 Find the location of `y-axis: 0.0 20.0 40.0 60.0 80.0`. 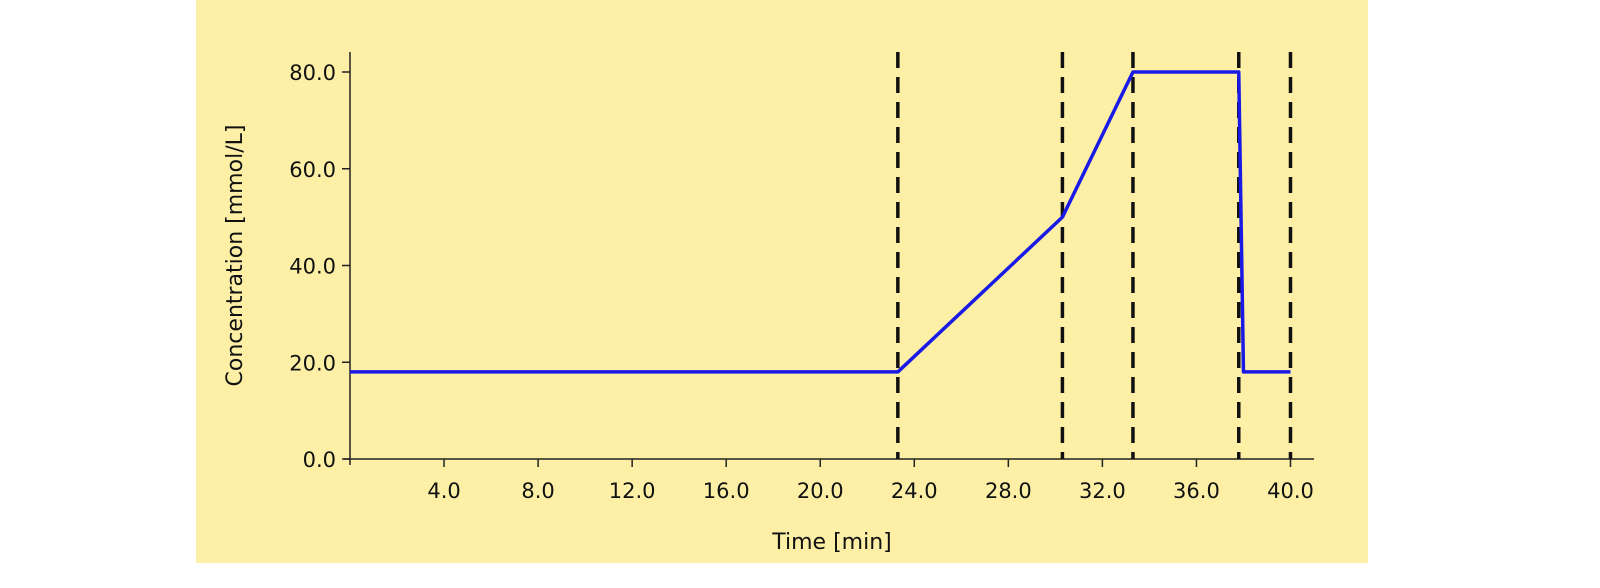

y-axis: 0.0 20.0 40.0 60.0 80.0 is located at coordinates (320, 262).